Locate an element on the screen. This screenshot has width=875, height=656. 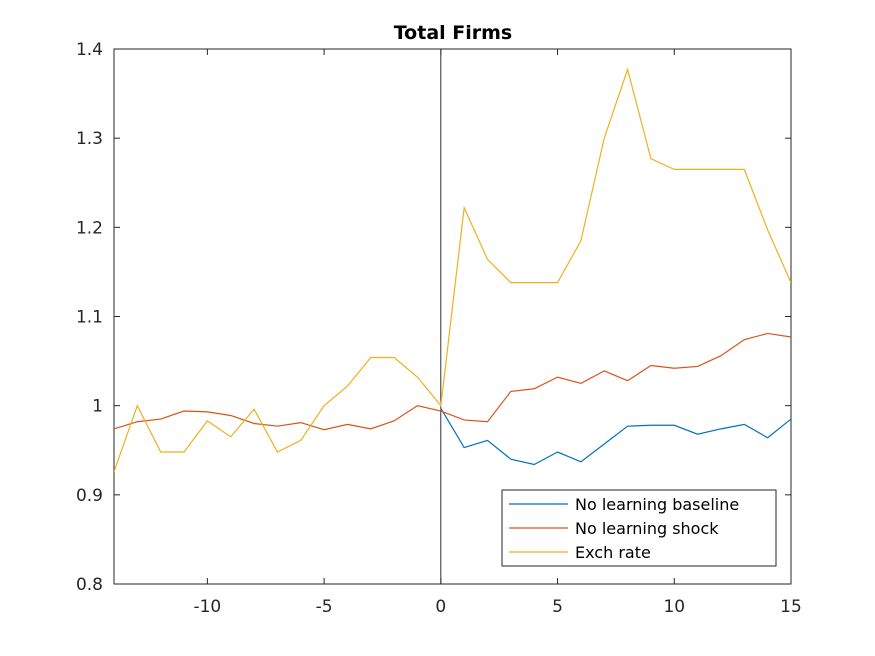
x-tick-label: -5 is located at coordinates (324, 607).